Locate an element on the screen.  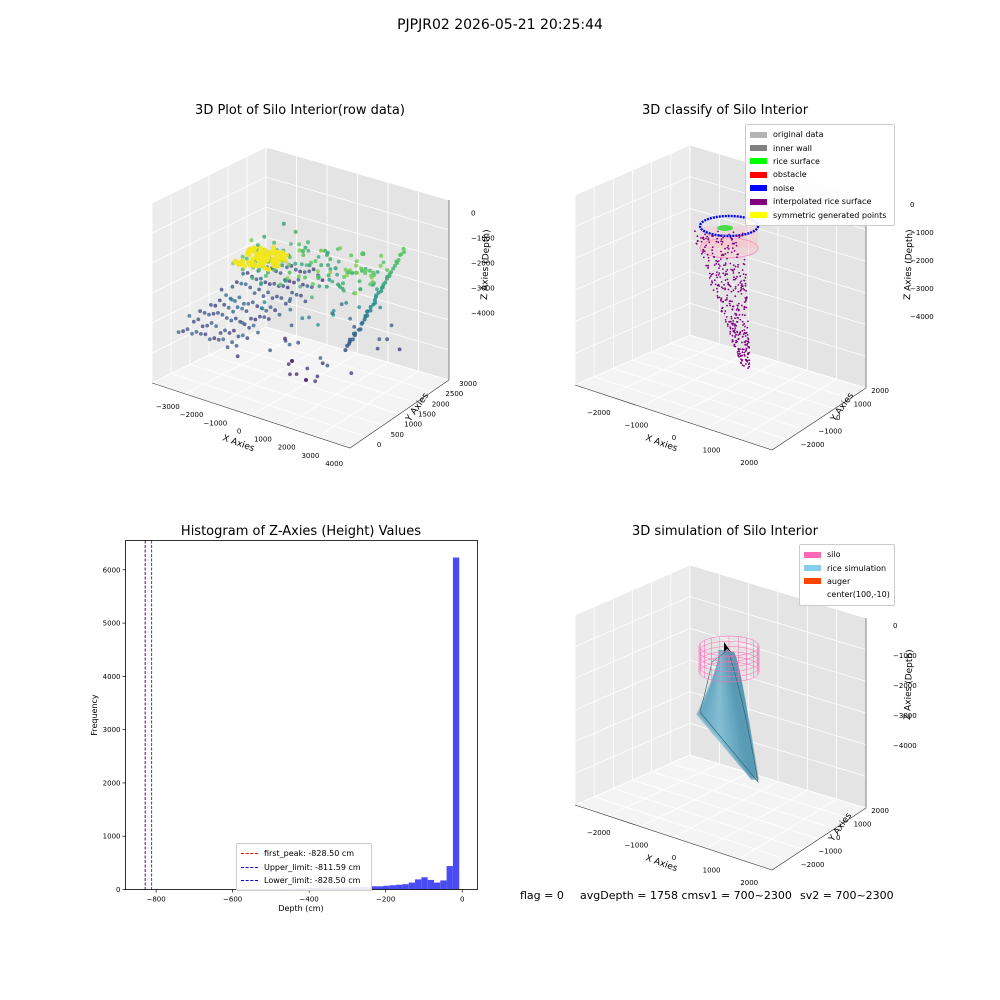
raw-point-cloud is located at coordinates (291, 302).